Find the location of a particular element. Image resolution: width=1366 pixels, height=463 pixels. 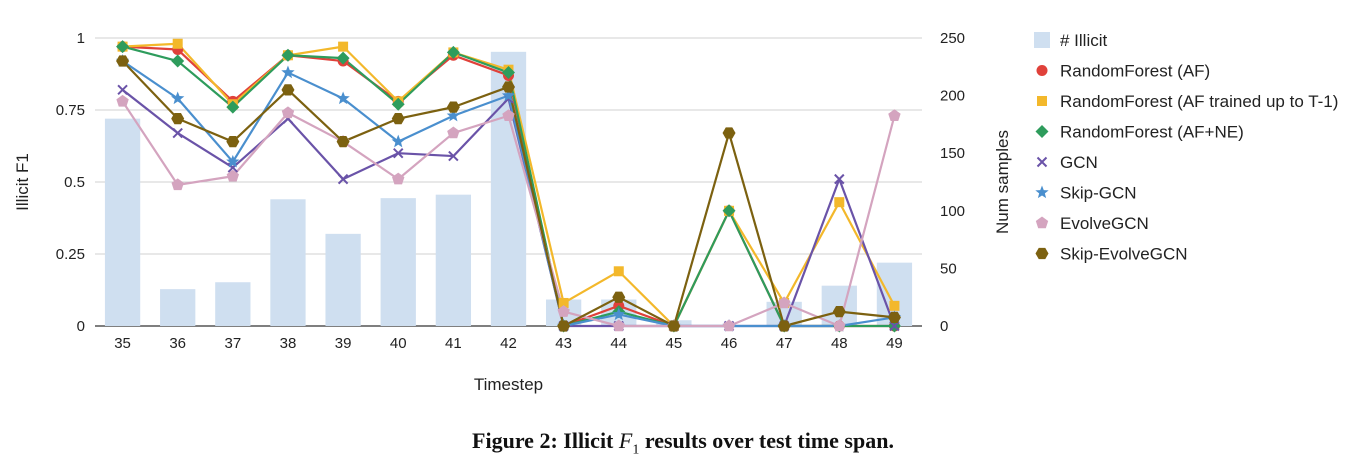

x-tick-label: 46 is located at coordinates (729, 343).